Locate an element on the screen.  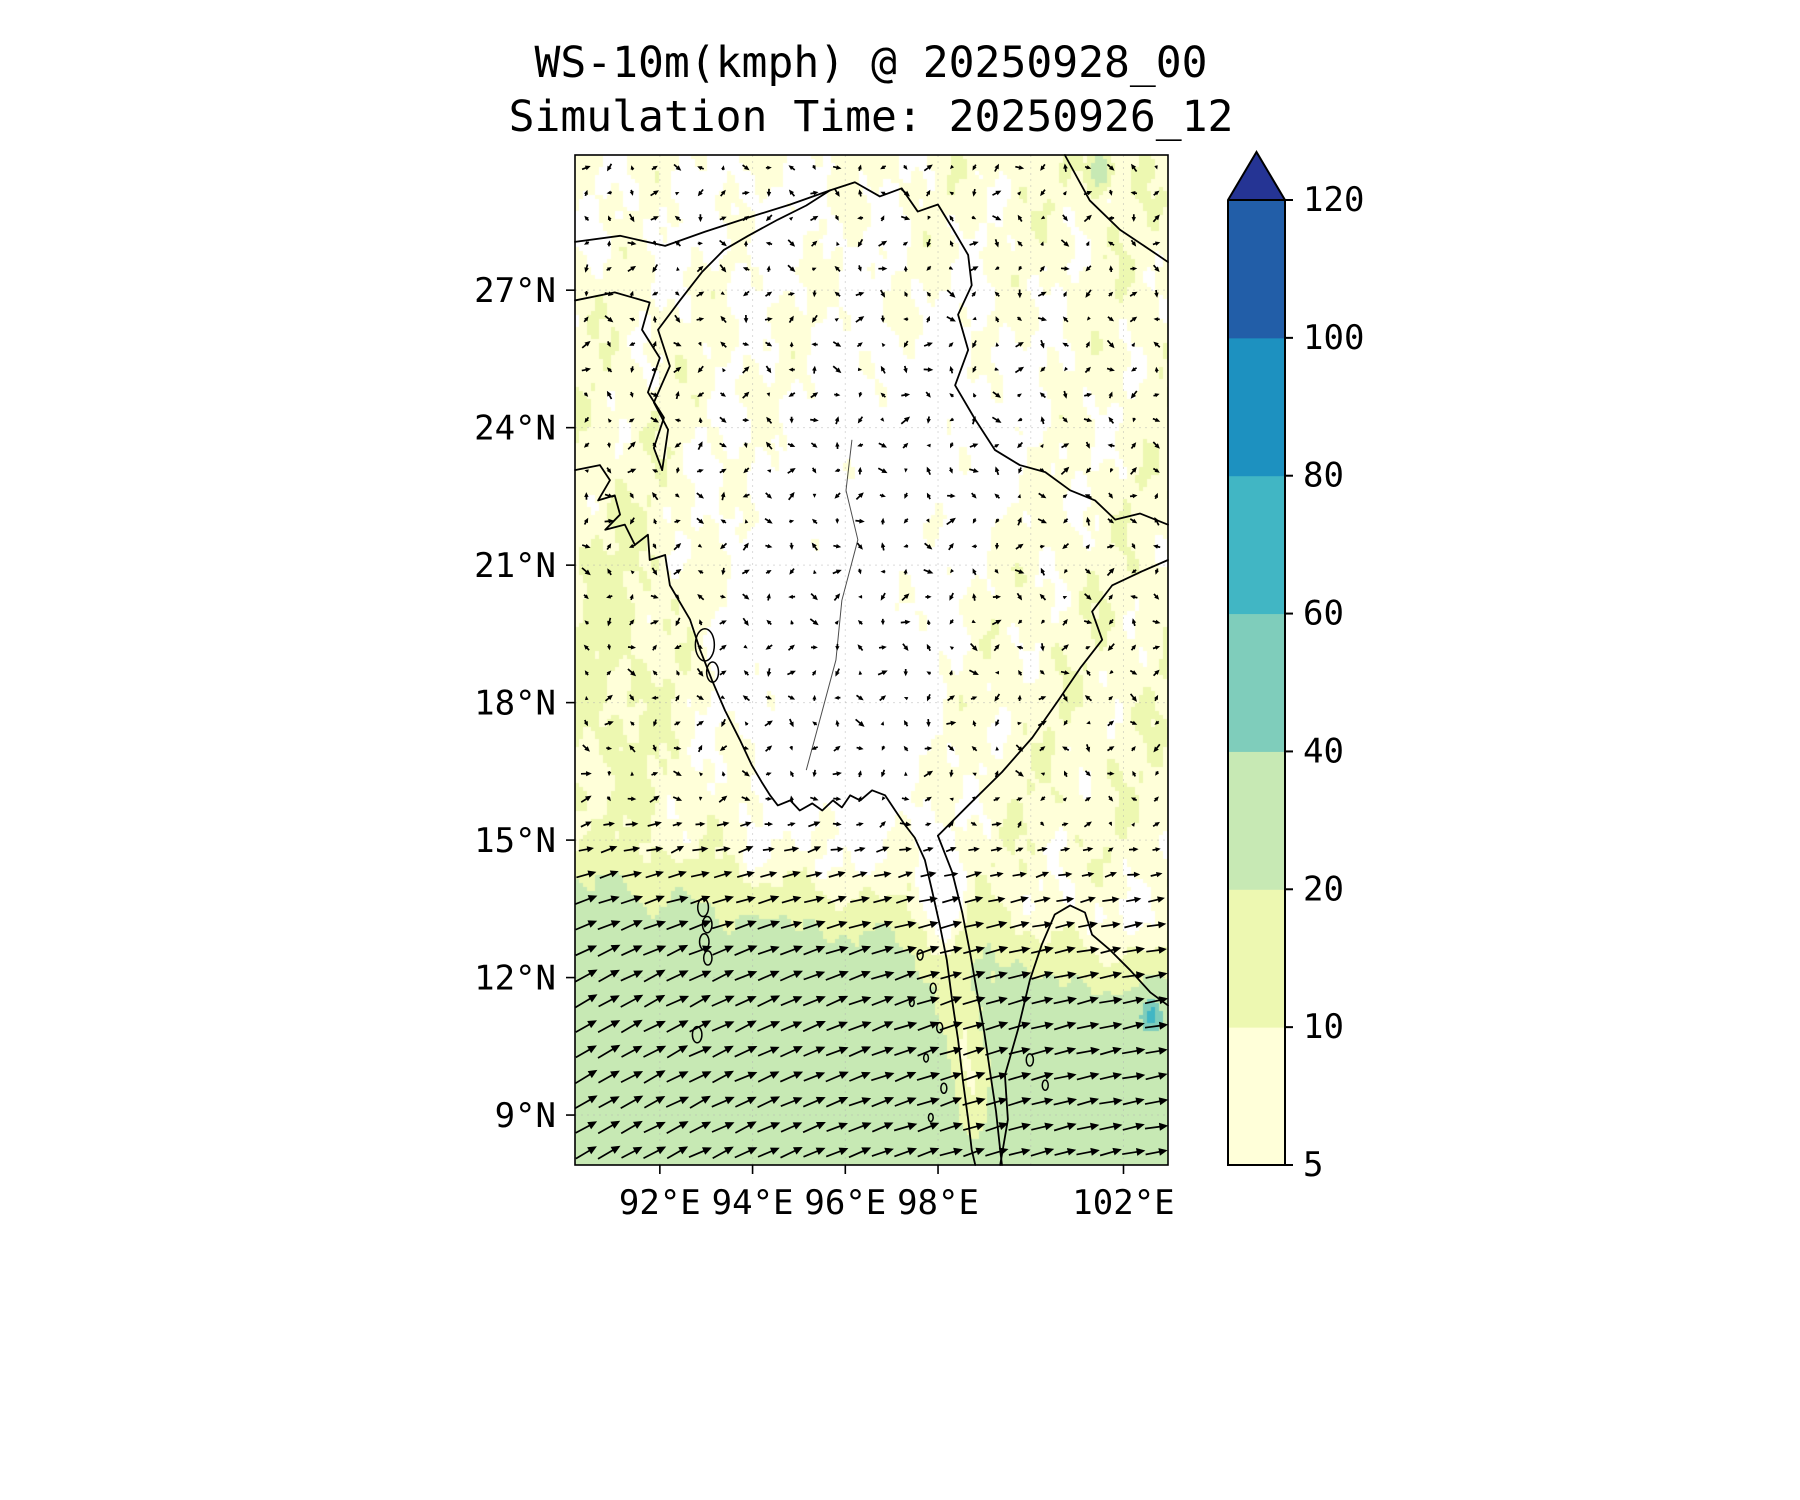
colorbar-tick-label: 80 is located at coordinates (1323, 476).